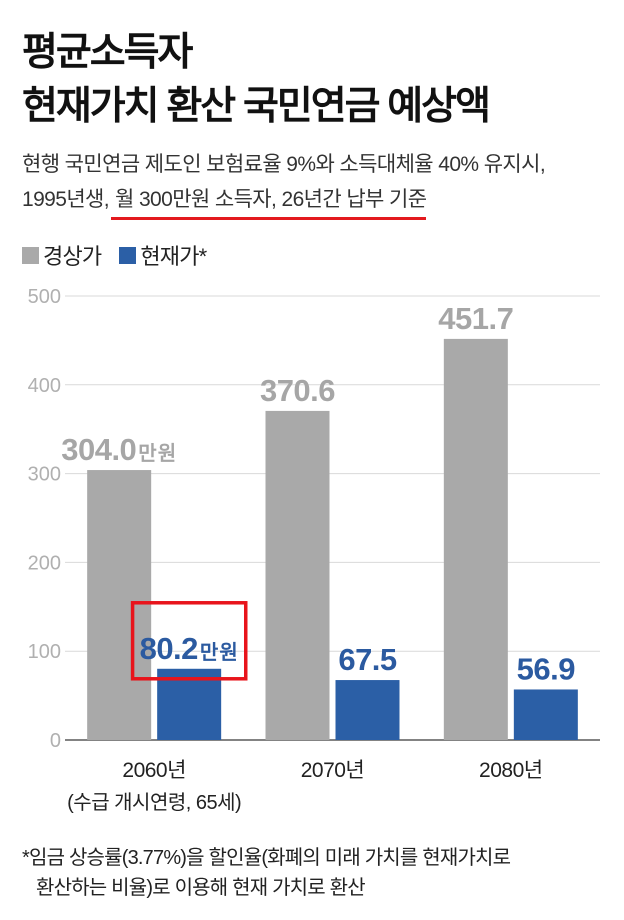 The height and width of the screenshot is (920, 624). What do you see at coordinates (173, 256) in the screenshot?
I see `legend-label-present-value: 현재가*` at bounding box center [173, 256].